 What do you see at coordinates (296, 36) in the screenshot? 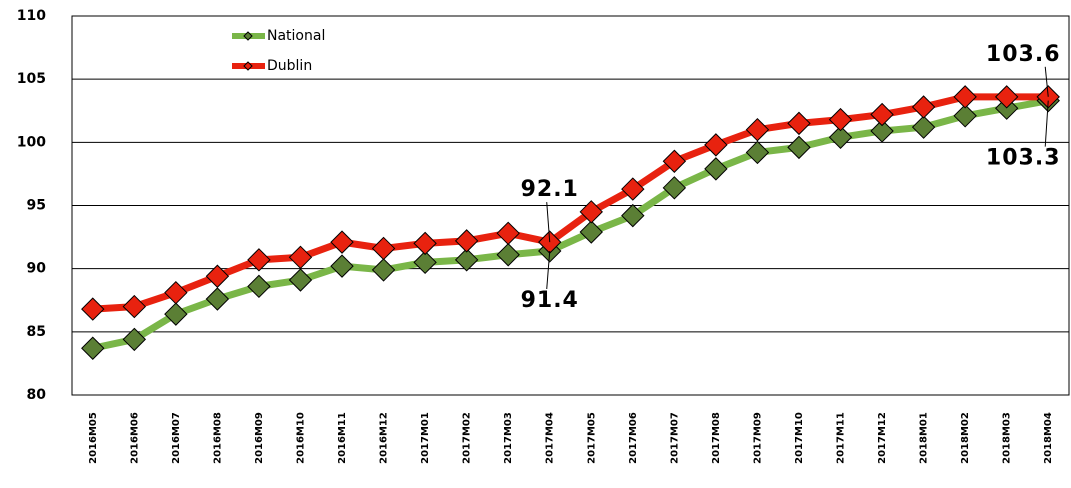
I see `legend-label: National` at bounding box center [296, 36].